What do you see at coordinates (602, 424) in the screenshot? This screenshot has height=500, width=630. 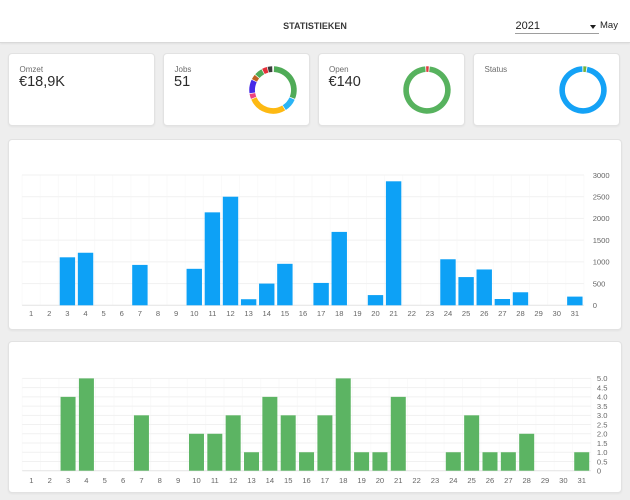 I see `svg-text: 2.5` at bounding box center [602, 424].